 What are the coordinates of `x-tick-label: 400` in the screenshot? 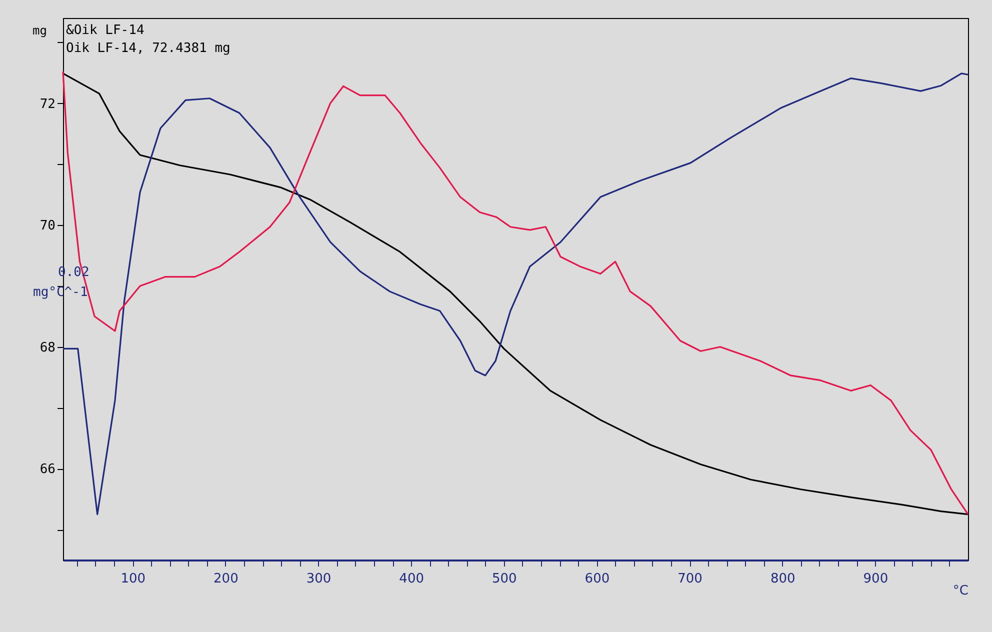 It's located at (411, 579).